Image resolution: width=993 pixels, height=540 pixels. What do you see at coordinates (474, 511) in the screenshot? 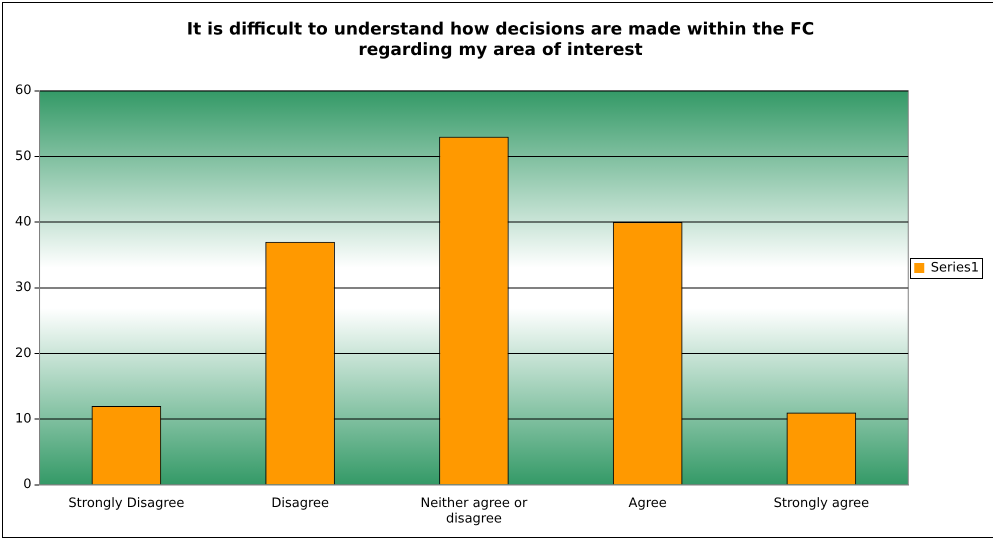
I see `x-tick-label: Neither agree or disagree` at bounding box center [474, 511].